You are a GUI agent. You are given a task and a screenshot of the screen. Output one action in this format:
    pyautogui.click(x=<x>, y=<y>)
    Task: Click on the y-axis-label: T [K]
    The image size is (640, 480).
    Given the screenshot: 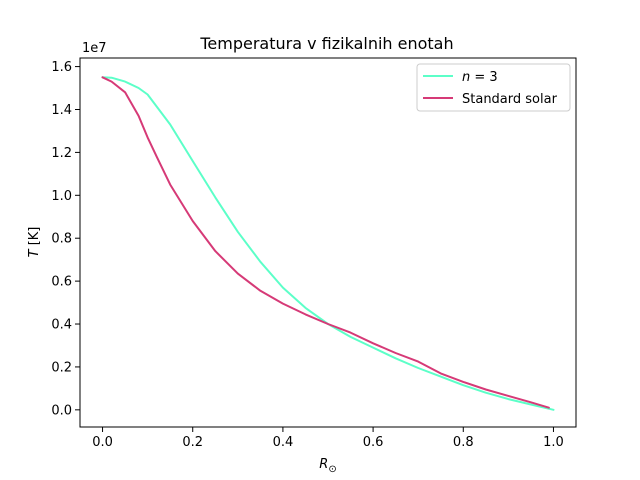 What is the action you would take?
    pyautogui.click(x=34, y=242)
    